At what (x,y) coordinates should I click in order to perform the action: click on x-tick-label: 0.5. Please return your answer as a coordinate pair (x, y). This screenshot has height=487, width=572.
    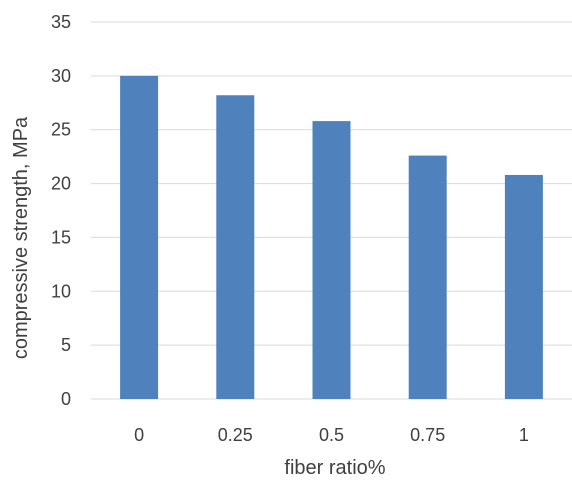
    Looking at the image, I should click on (331, 435).